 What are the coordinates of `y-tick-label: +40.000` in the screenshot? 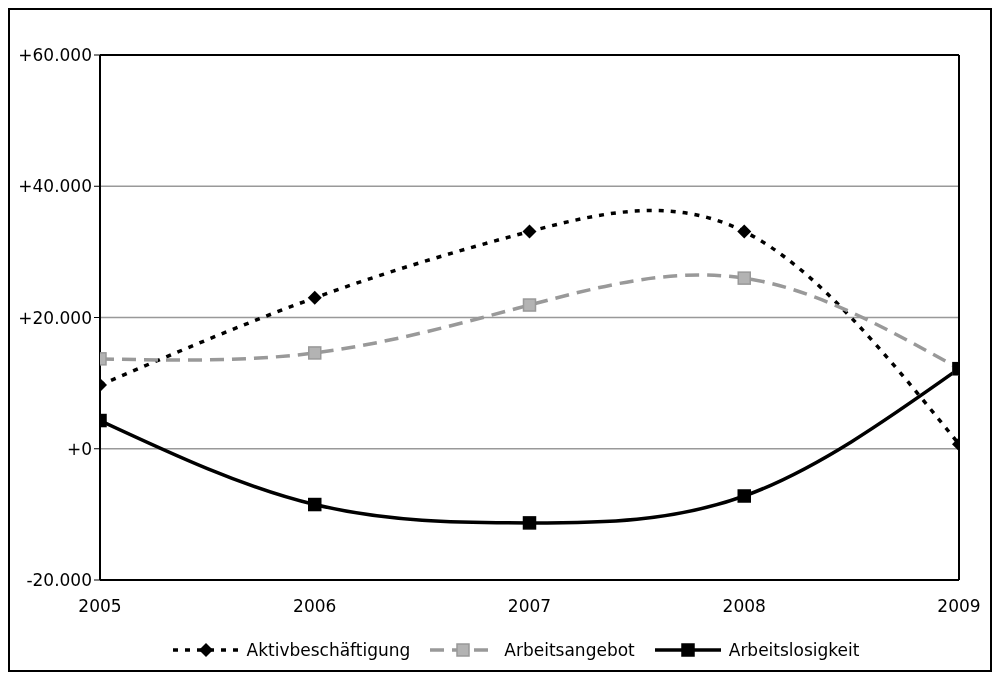 It's located at (55, 186).